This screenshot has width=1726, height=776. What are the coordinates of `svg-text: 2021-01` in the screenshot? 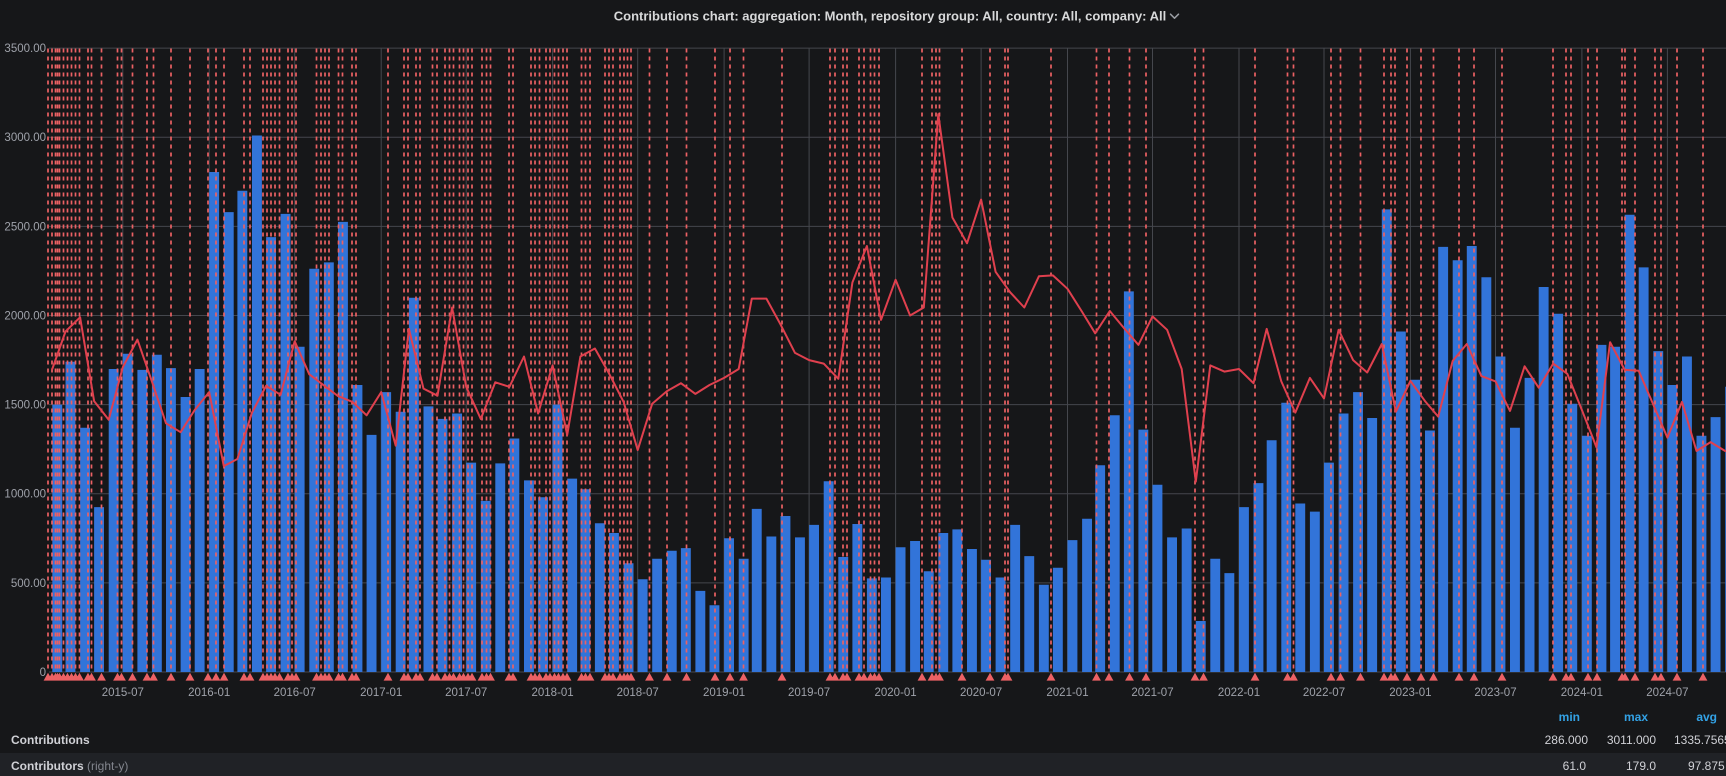 It's located at (1067, 693).